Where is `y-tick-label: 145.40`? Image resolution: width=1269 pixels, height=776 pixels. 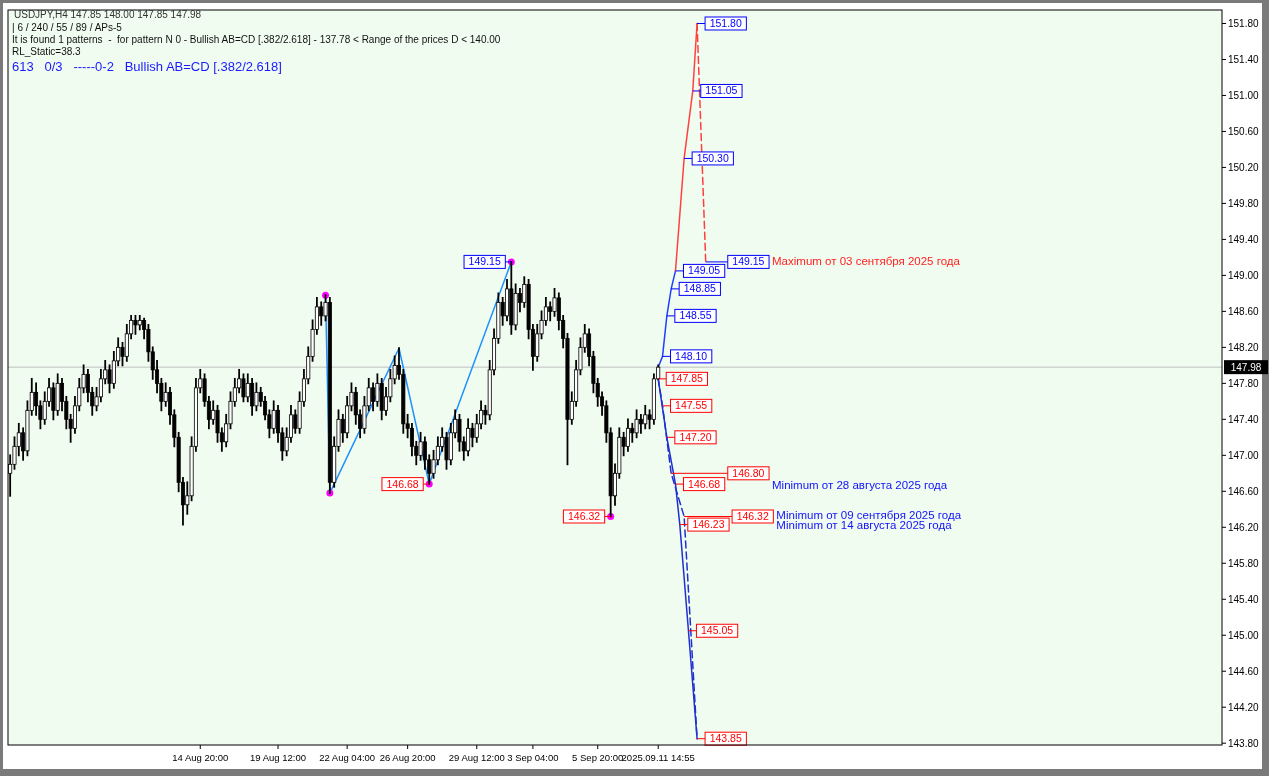
y-tick-label: 145.40 is located at coordinates (1244, 599).